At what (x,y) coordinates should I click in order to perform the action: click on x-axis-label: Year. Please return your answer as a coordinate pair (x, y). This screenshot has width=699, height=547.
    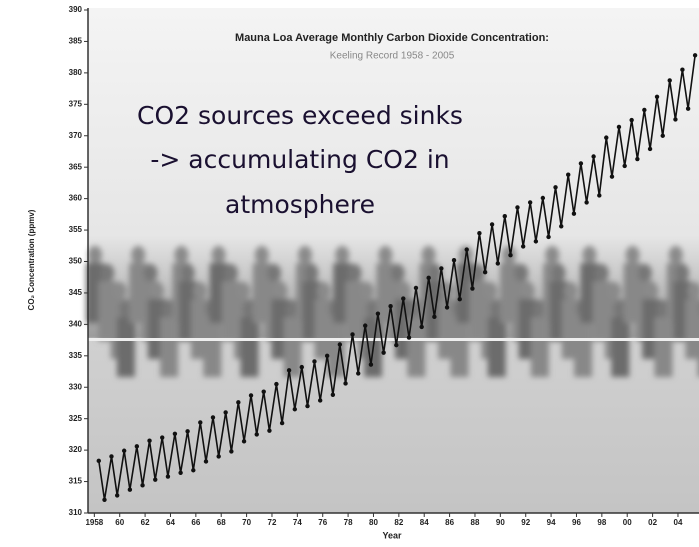
    Looking at the image, I should click on (392, 535).